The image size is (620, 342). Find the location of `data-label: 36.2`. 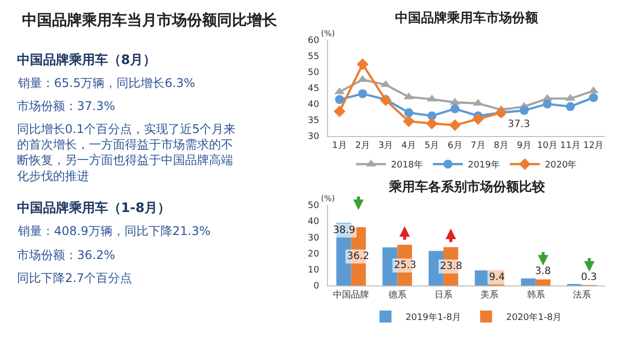

data-label: 36.2 is located at coordinates (358, 256).